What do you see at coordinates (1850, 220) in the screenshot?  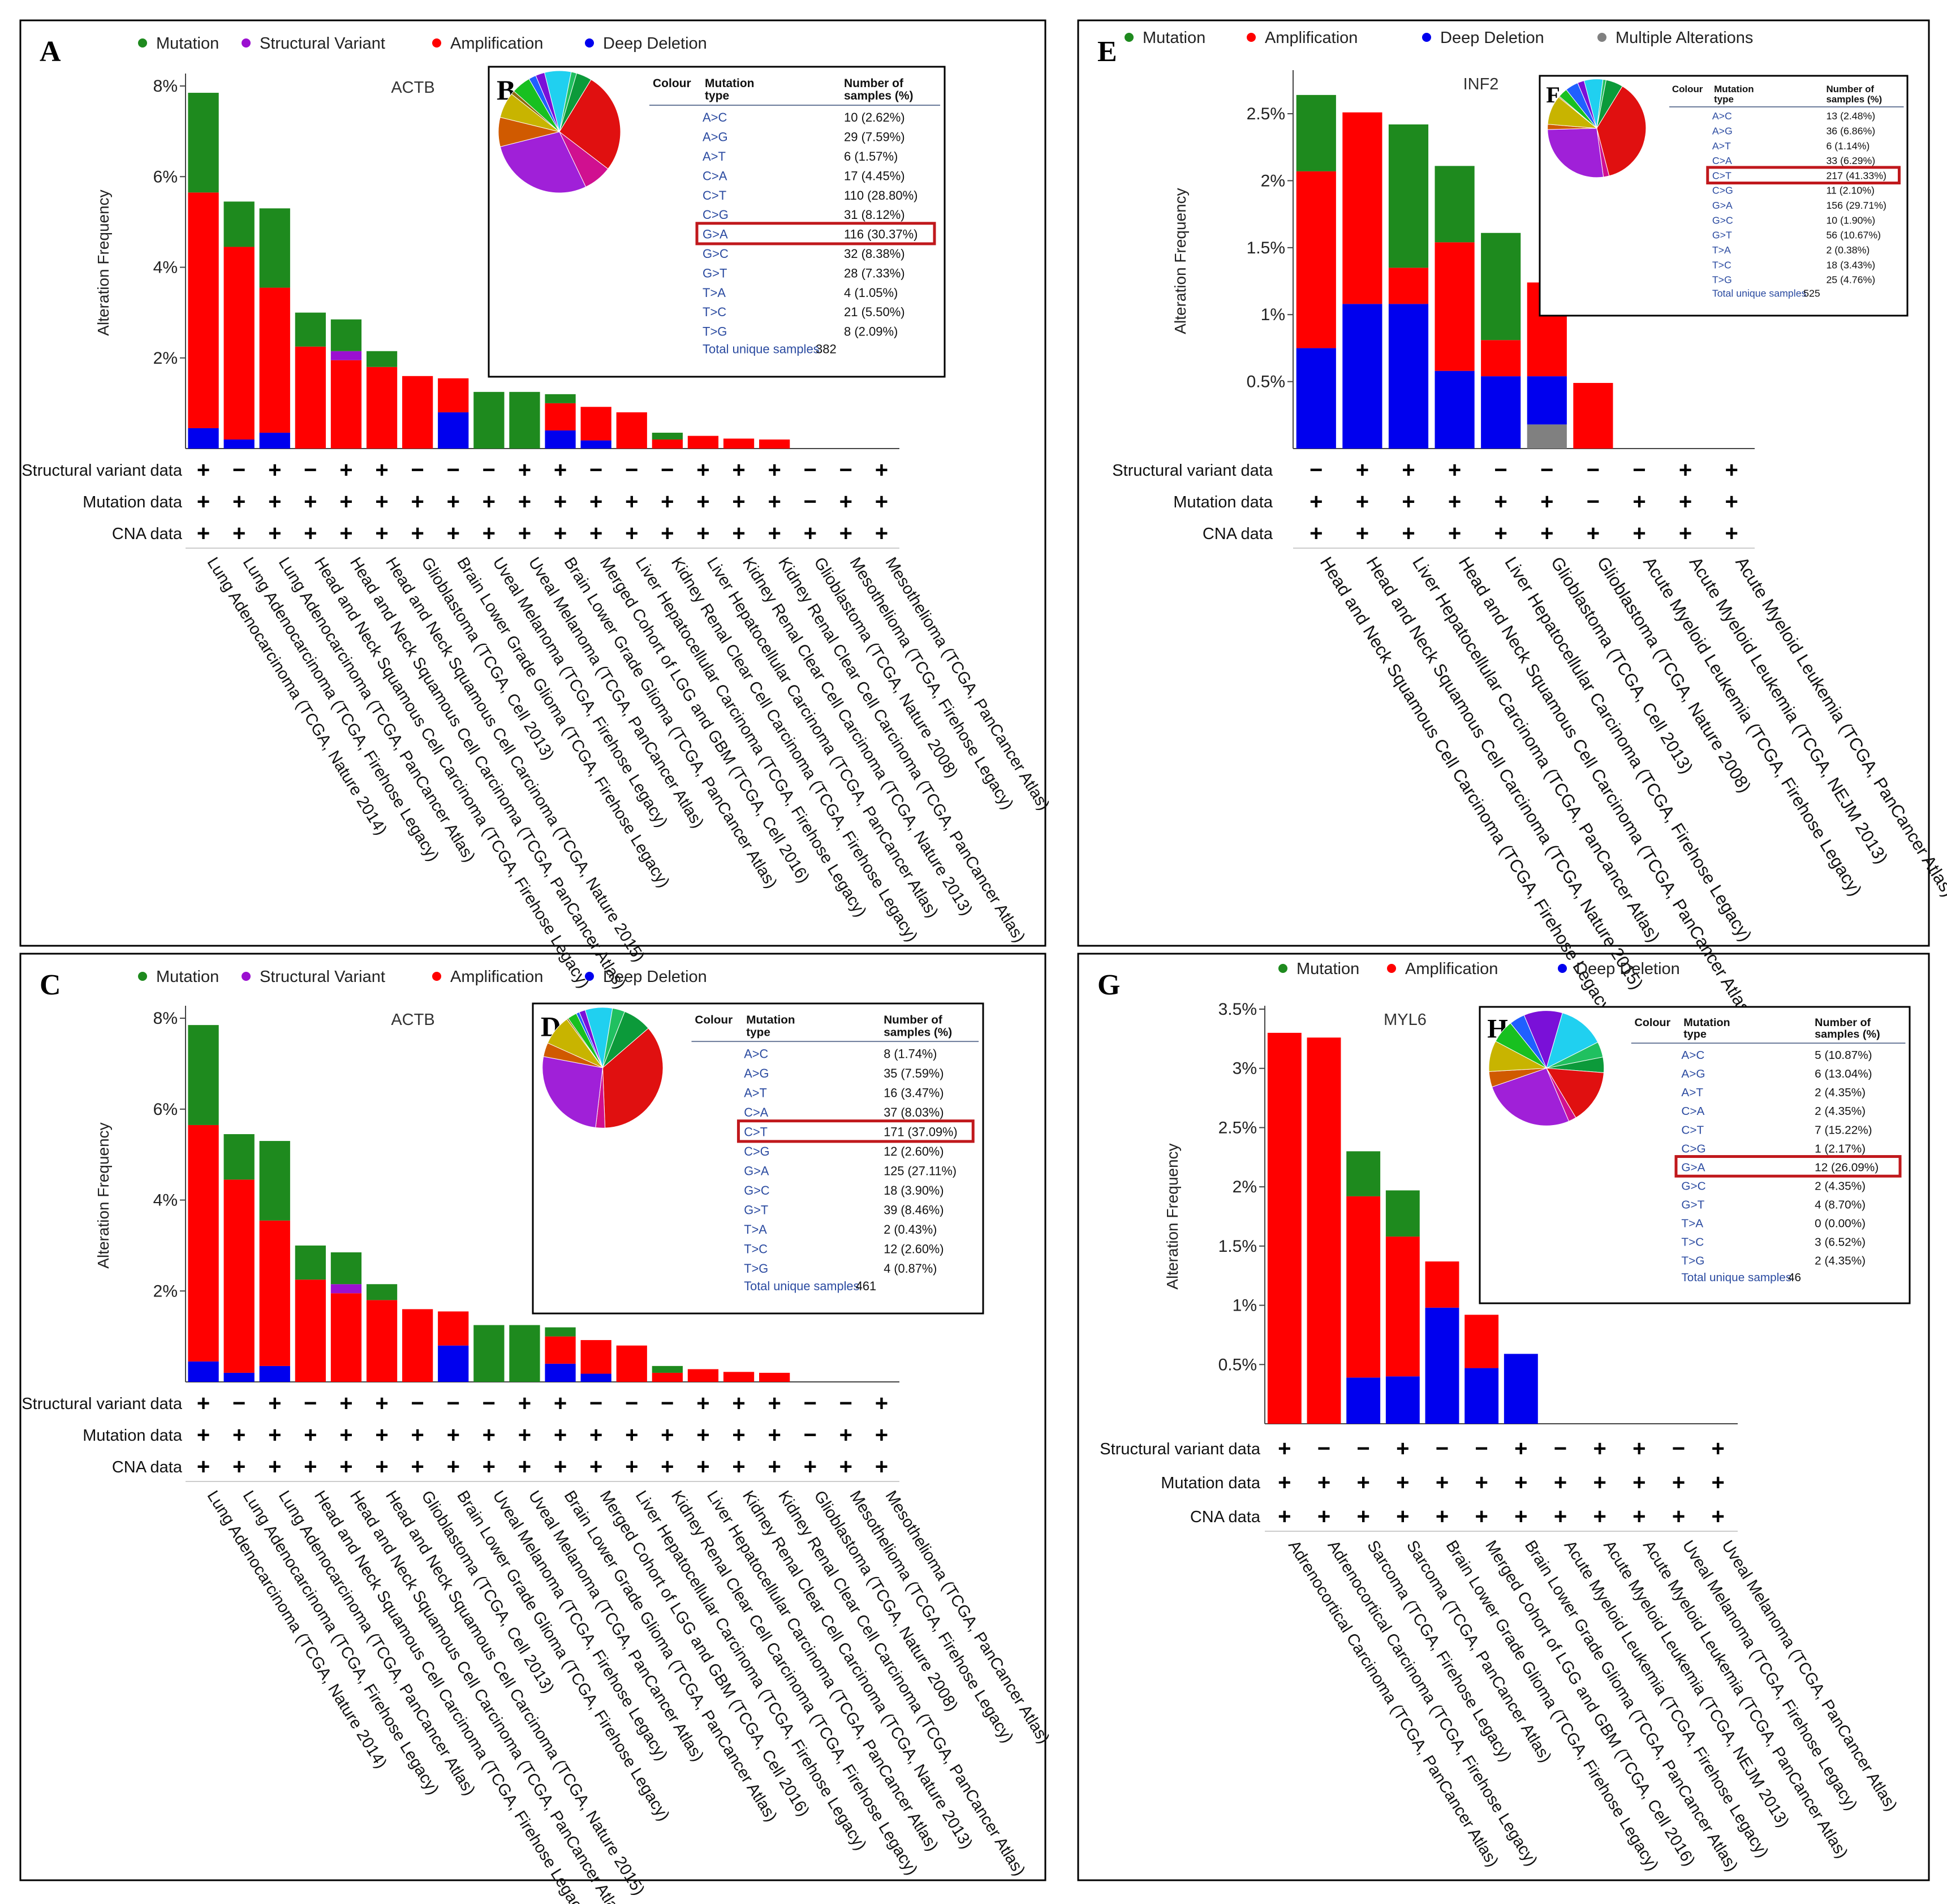 I see `table-cell-count: 10 (1.90%)` at bounding box center [1850, 220].